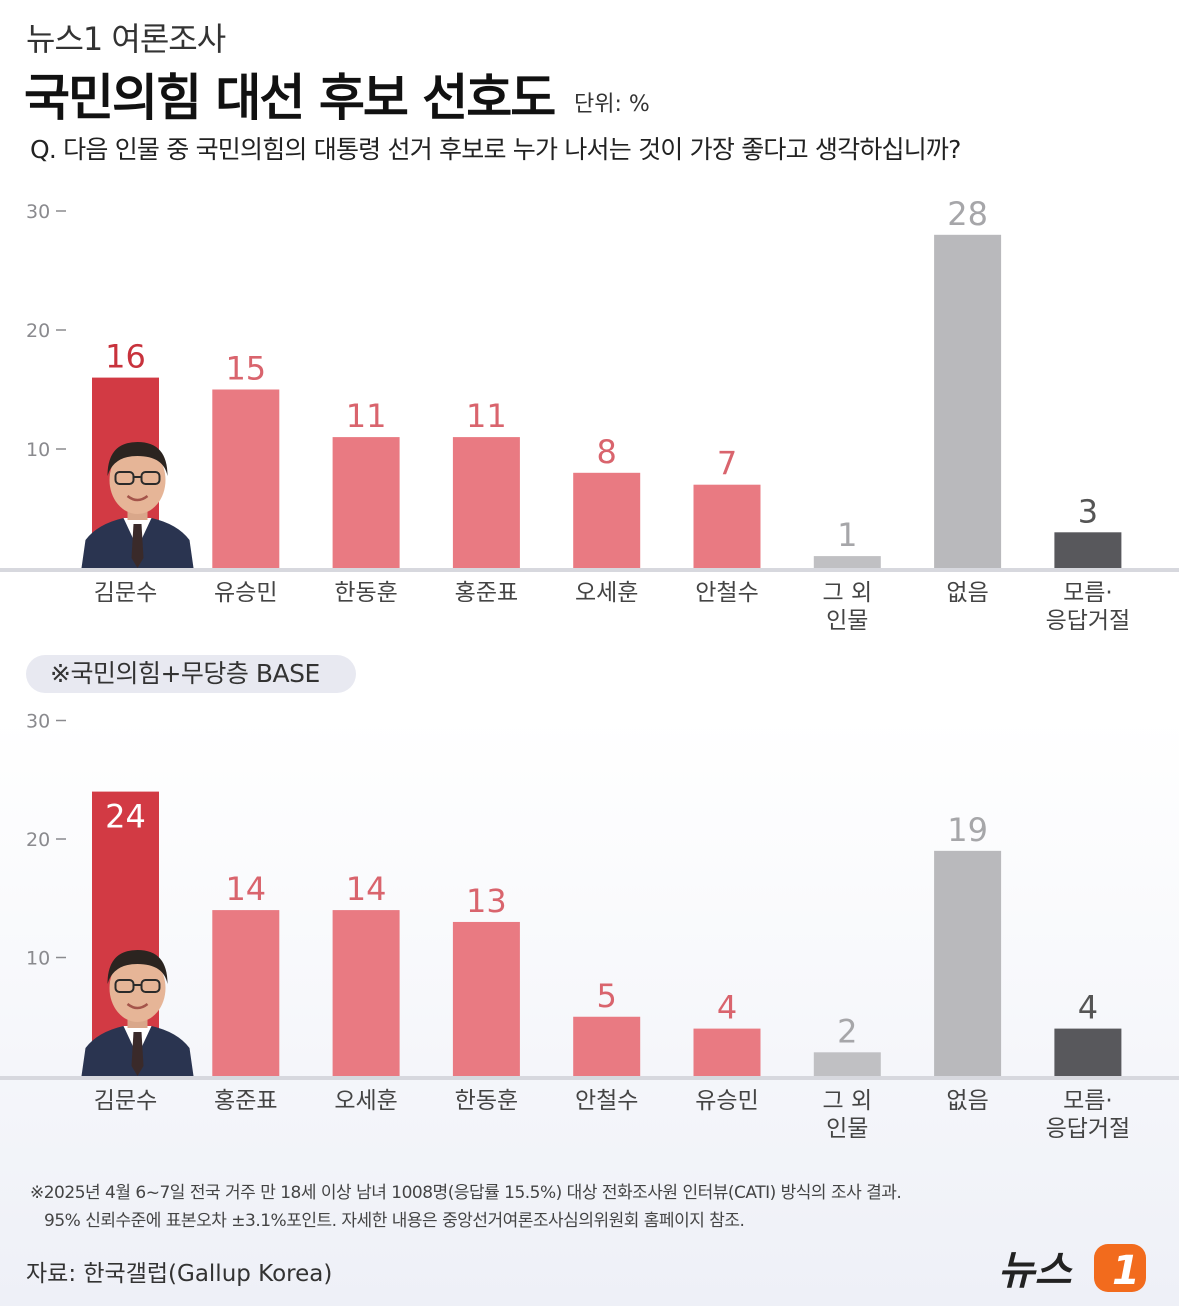 This screenshot has width=1179, height=1306. I want to click on data-label: 19, so click(967, 830).